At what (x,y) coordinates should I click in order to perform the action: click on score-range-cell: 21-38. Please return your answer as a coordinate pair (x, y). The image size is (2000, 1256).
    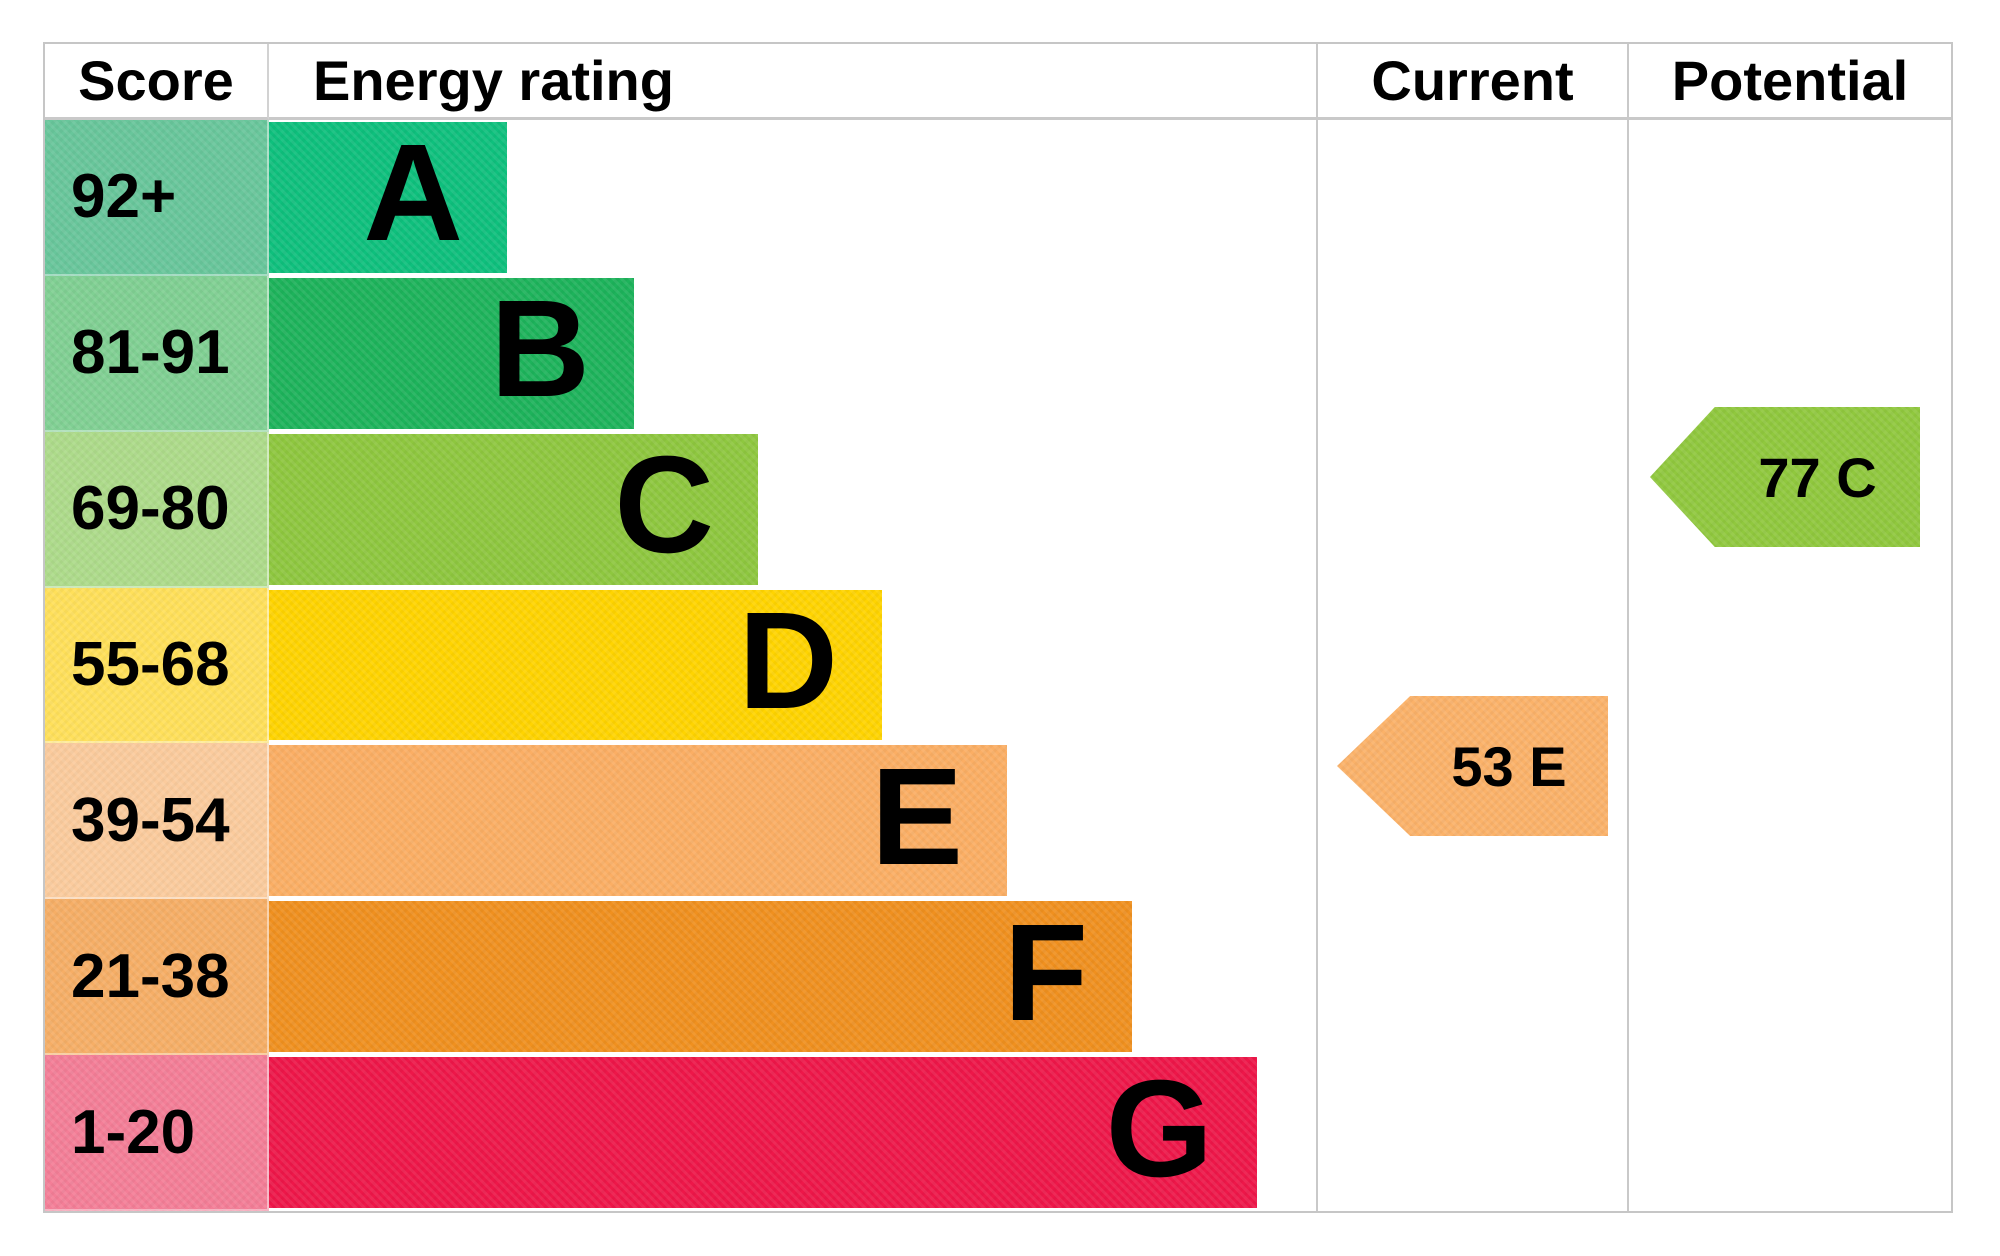
    Looking at the image, I should click on (157, 977).